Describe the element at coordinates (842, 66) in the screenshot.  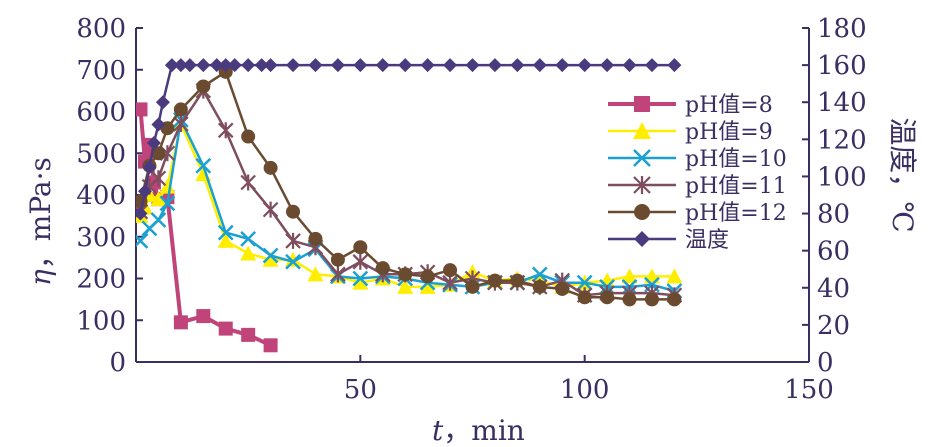
I see `y-right-tick-label: 160` at that location.